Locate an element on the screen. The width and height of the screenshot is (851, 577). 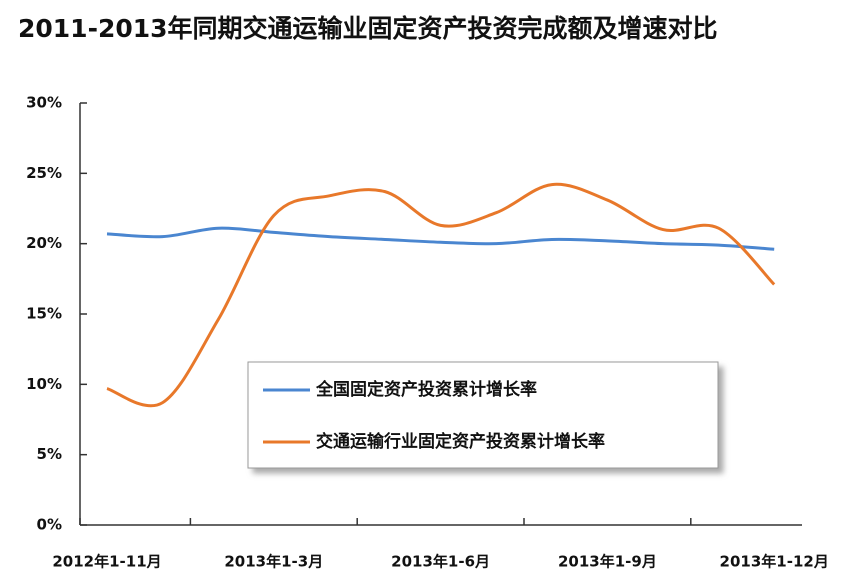
x-tick-label: 2013年1-3月 is located at coordinates (273, 562).